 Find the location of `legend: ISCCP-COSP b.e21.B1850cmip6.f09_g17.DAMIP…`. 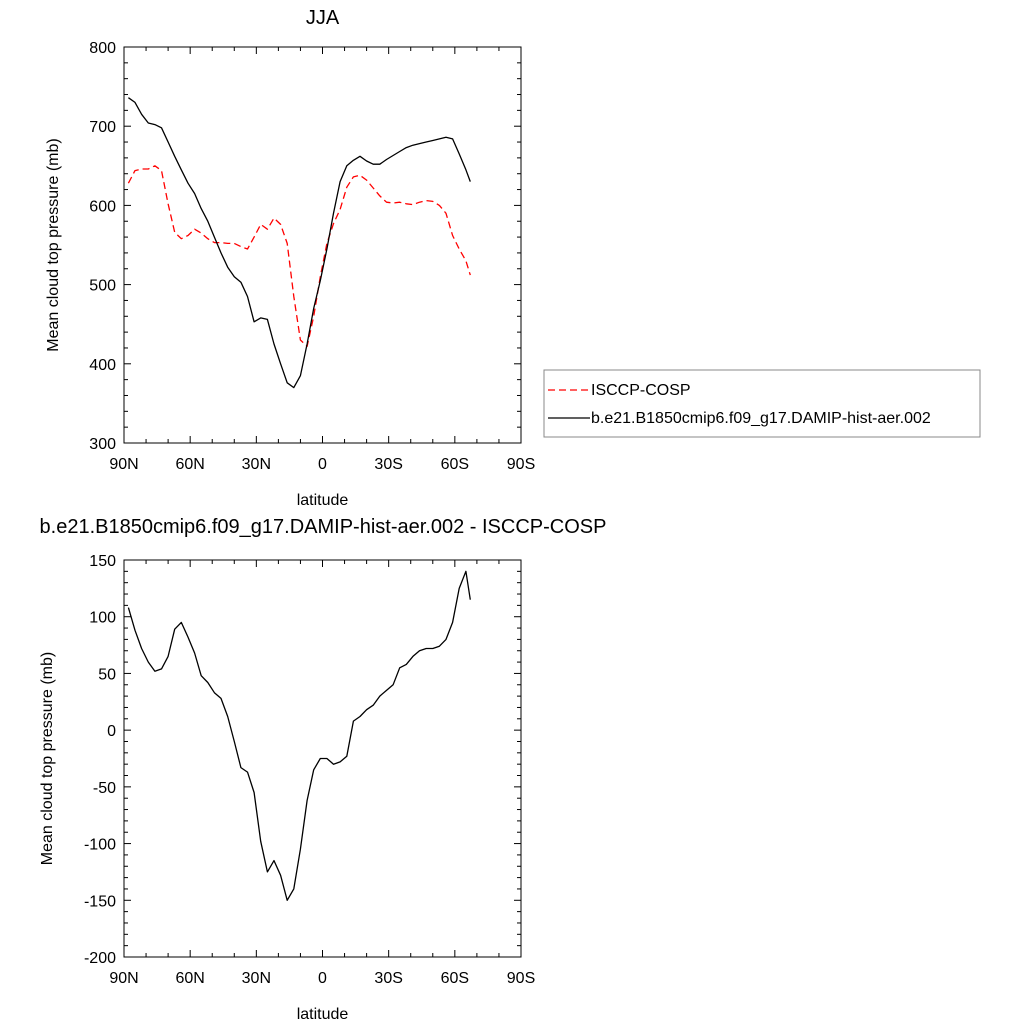

legend: ISCCP-COSP b.e21.B1850cmip6.f09_g17.DAMIP… is located at coordinates (762, 403).